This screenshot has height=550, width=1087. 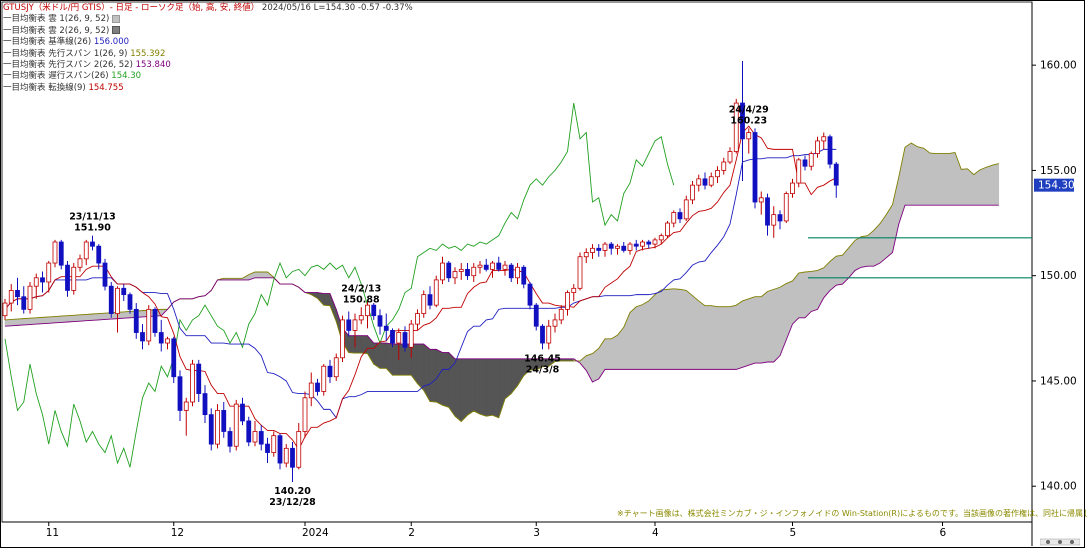 What do you see at coordinates (177, 533) in the screenshot?
I see `x-tick-label: 12` at bounding box center [177, 533].